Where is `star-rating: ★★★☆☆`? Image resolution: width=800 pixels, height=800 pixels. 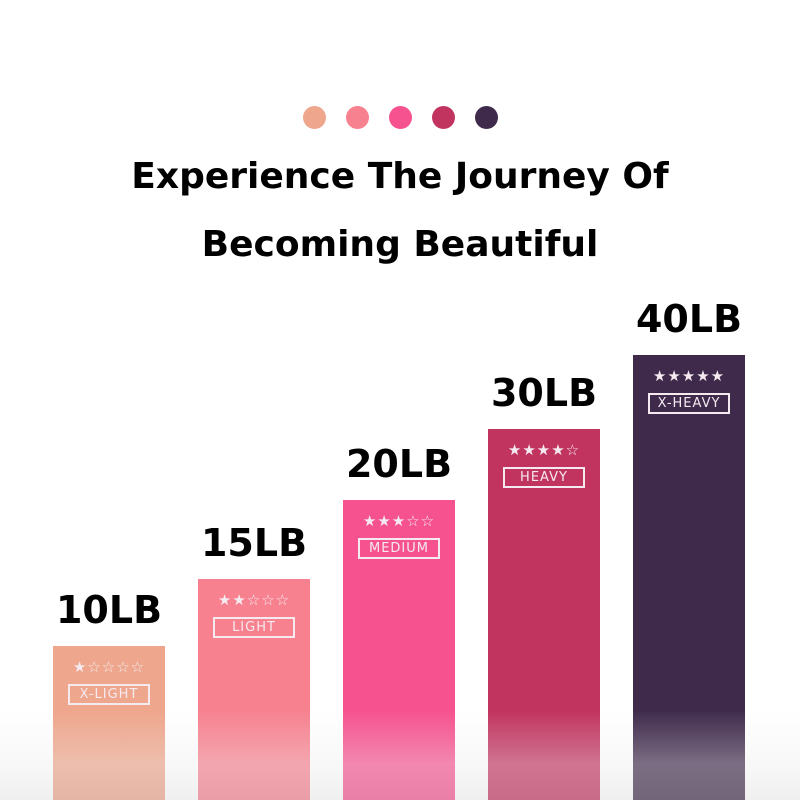 star-rating: ★★★☆☆ is located at coordinates (399, 521).